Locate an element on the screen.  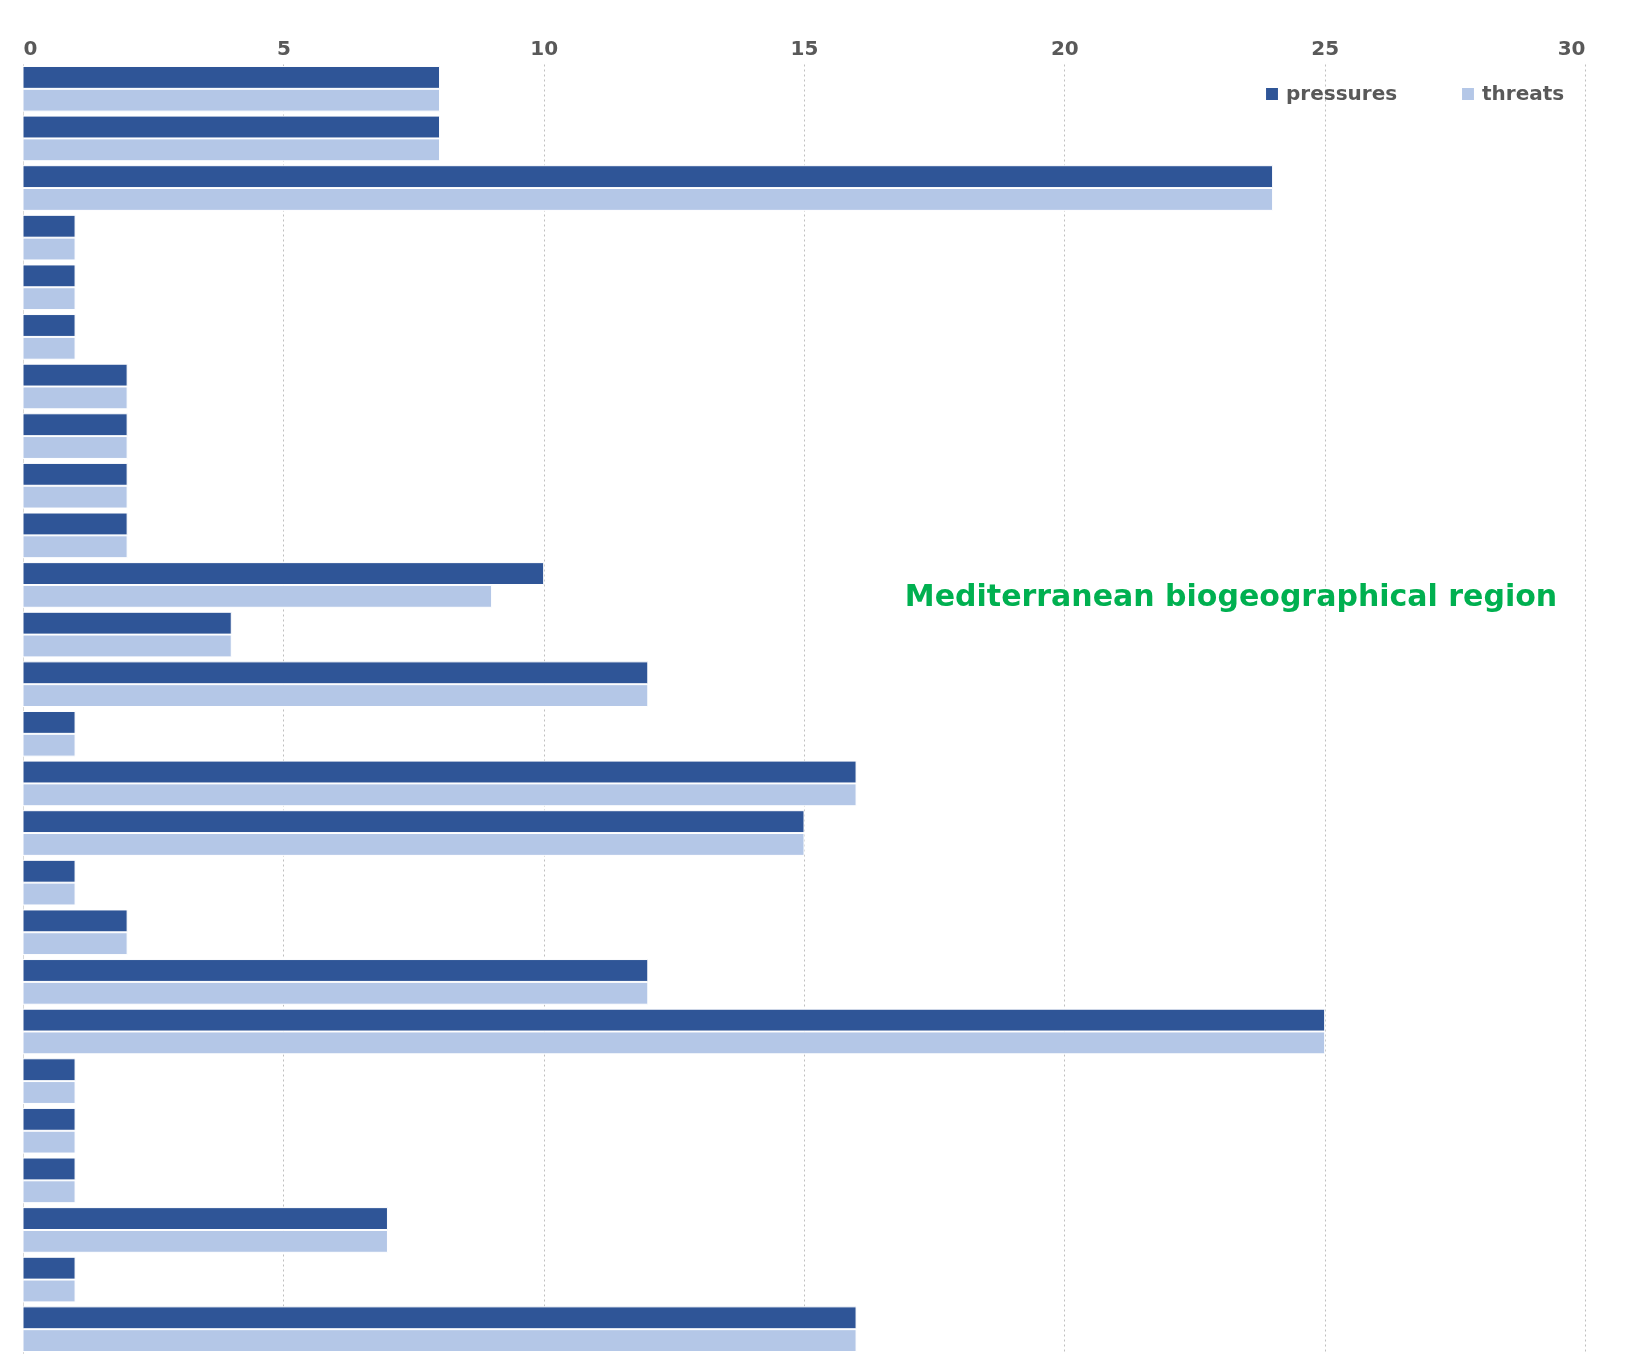
x-tick-label: 15 is located at coordinates (804, 47).